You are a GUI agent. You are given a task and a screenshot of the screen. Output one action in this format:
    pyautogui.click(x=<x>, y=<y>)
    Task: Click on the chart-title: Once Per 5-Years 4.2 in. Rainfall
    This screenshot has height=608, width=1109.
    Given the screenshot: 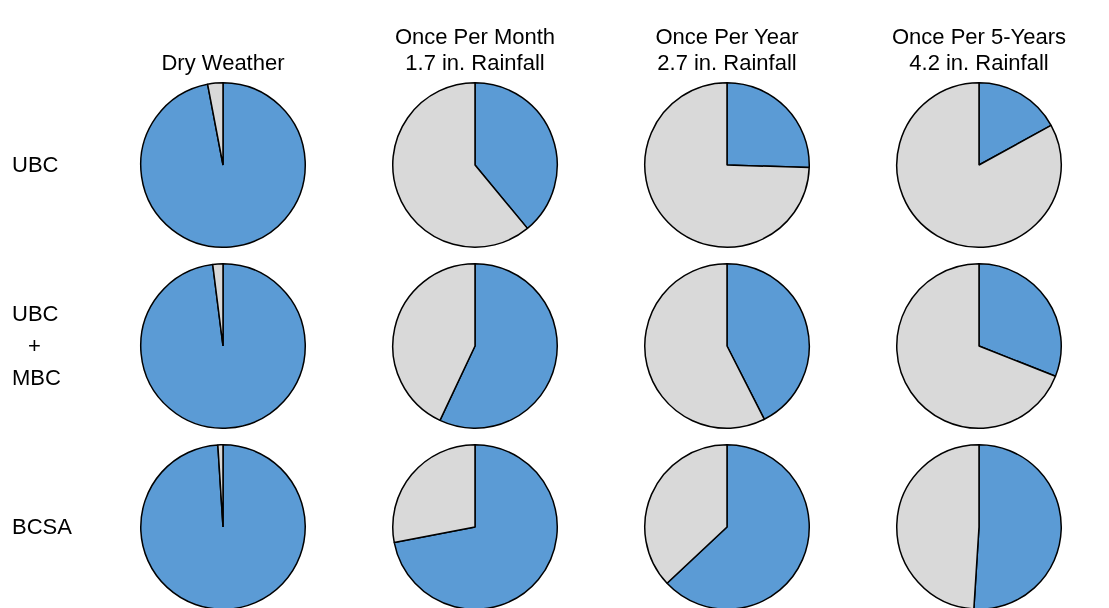 What is the action you would take?
    pyautogui.click(x=979, y=50)
    